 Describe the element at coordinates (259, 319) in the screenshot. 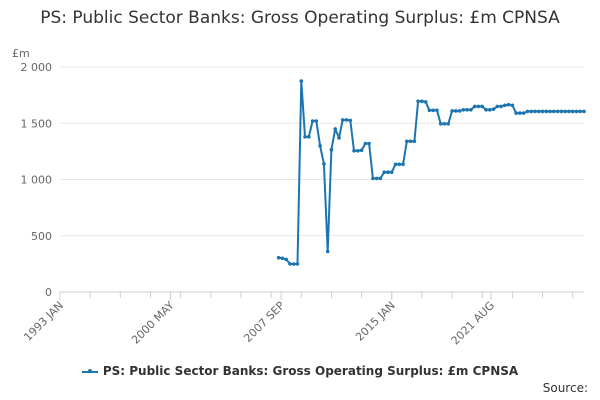

I see `x-axis-ticks: 1993 JAN 2000 MAY 2007 SEP 2015 JAN 2021 AUG` at that location.